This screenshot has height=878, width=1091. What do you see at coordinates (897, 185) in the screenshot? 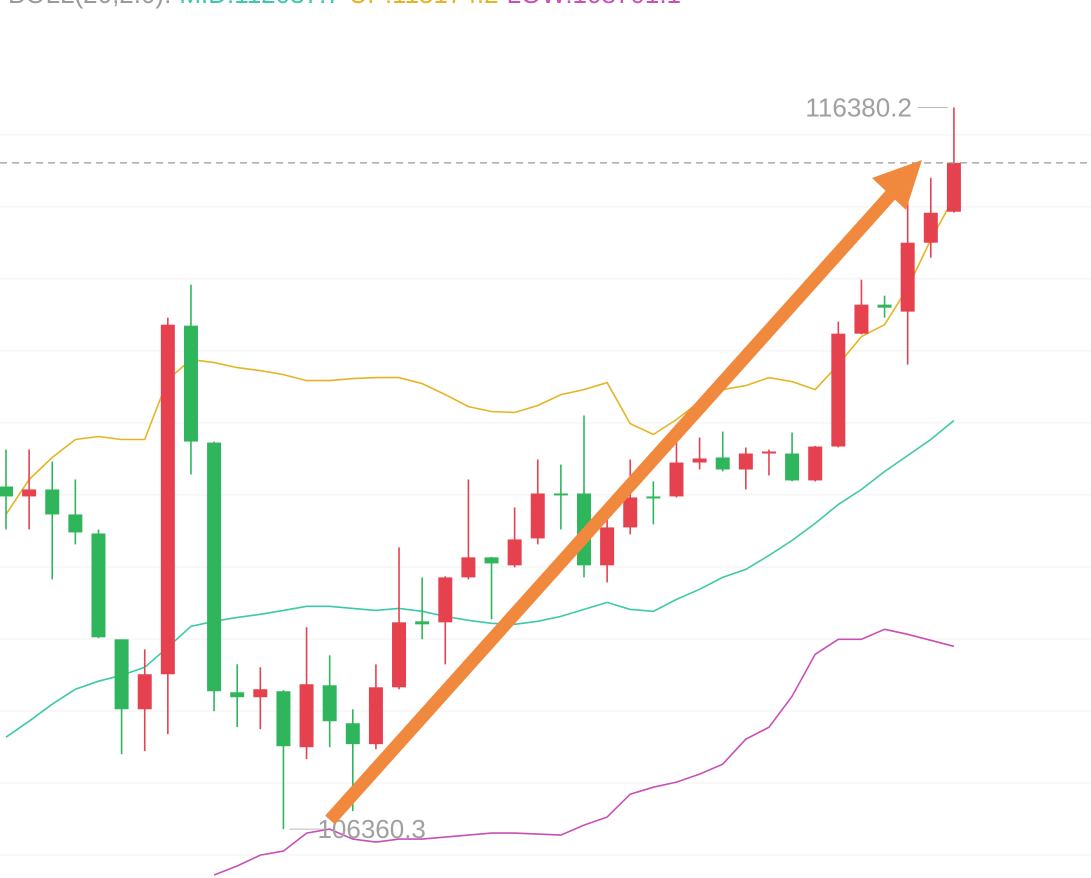
I see `arrow-head` at bounding box center [897, 185].